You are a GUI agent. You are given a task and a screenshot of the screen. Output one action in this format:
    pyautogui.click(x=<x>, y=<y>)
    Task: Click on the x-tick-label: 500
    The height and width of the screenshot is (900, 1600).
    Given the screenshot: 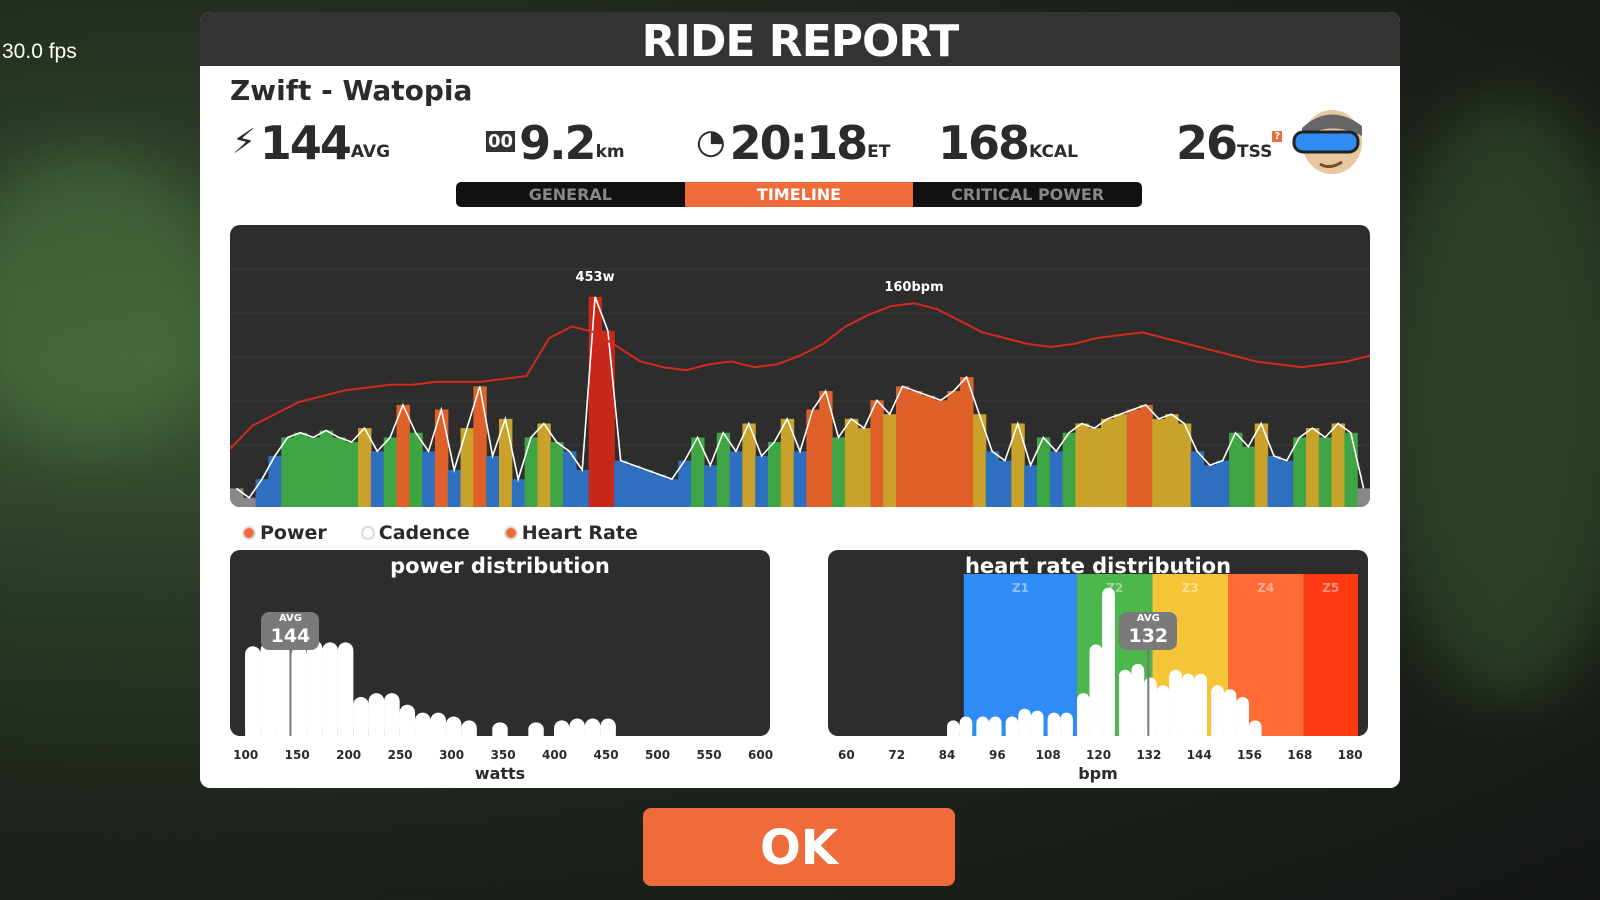 What is the action you would take?
    pyautogui.click(x=658, y=755)
    